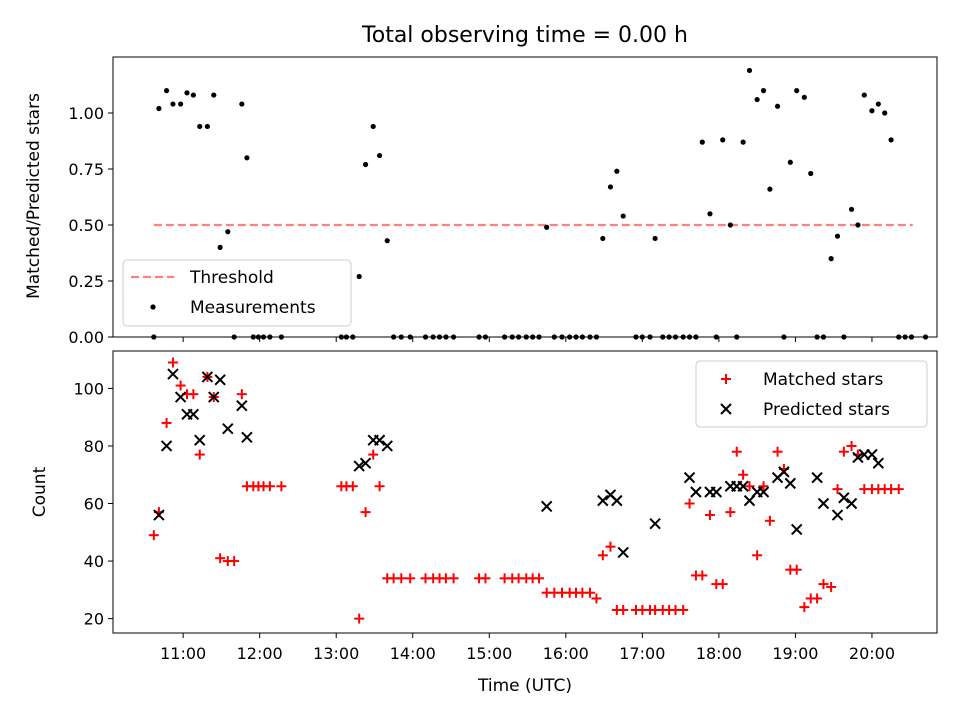  Describe the element at coordinates (88, 388) in the screenshot. I see `bottom-y-tick-label: 100` at that location.